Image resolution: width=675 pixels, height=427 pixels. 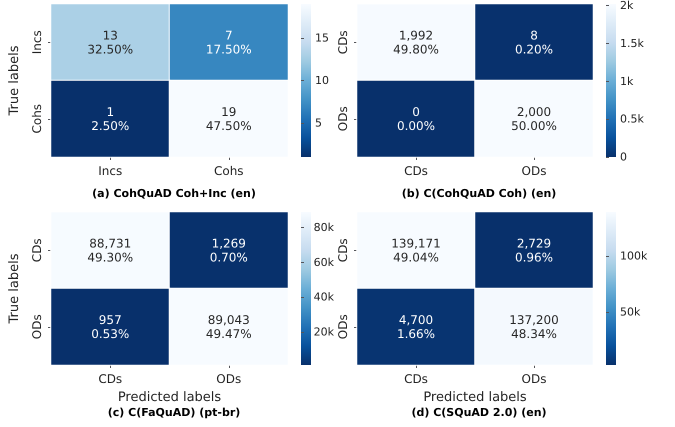 What do you see at coordinates (229, 250) in the screenshot?
I see `data-label: 1,269 0.70%` at bounding box center [229, 250].